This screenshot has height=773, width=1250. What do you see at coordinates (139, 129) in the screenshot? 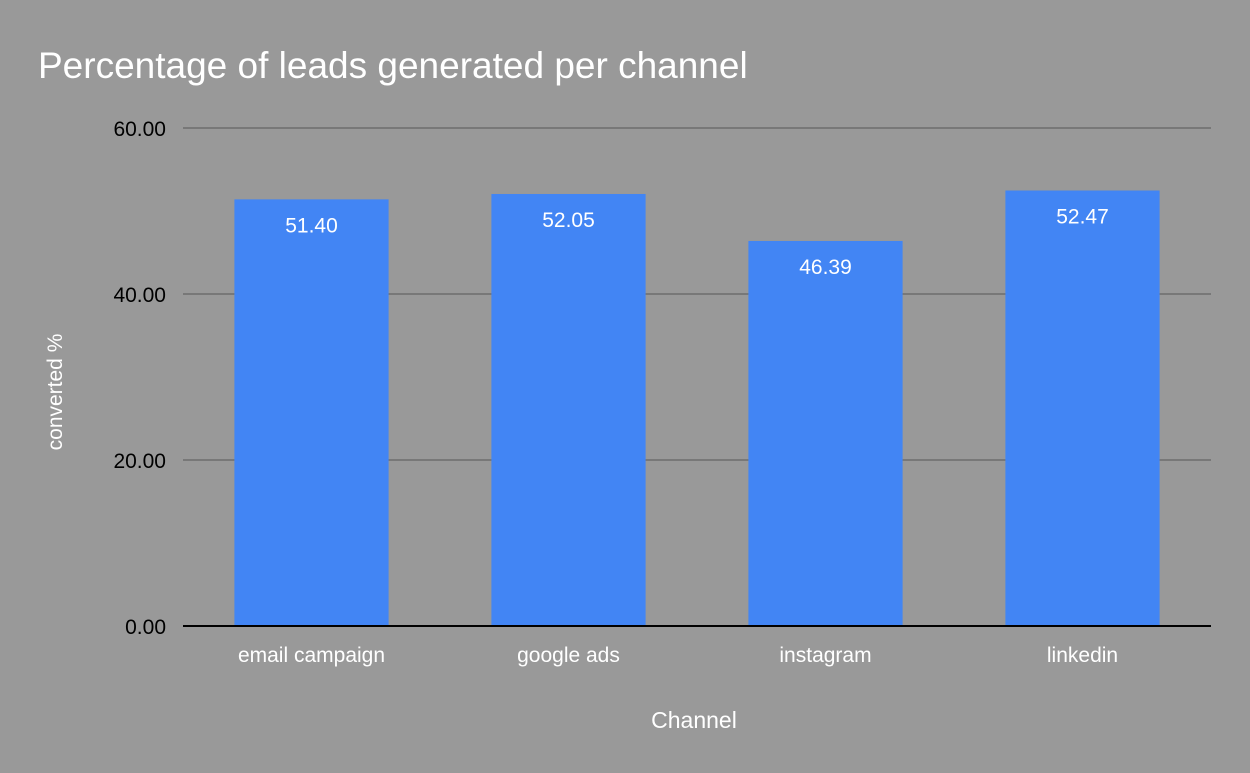
I see `y-tick-label: 60.00` at bounding box center [139, 129].